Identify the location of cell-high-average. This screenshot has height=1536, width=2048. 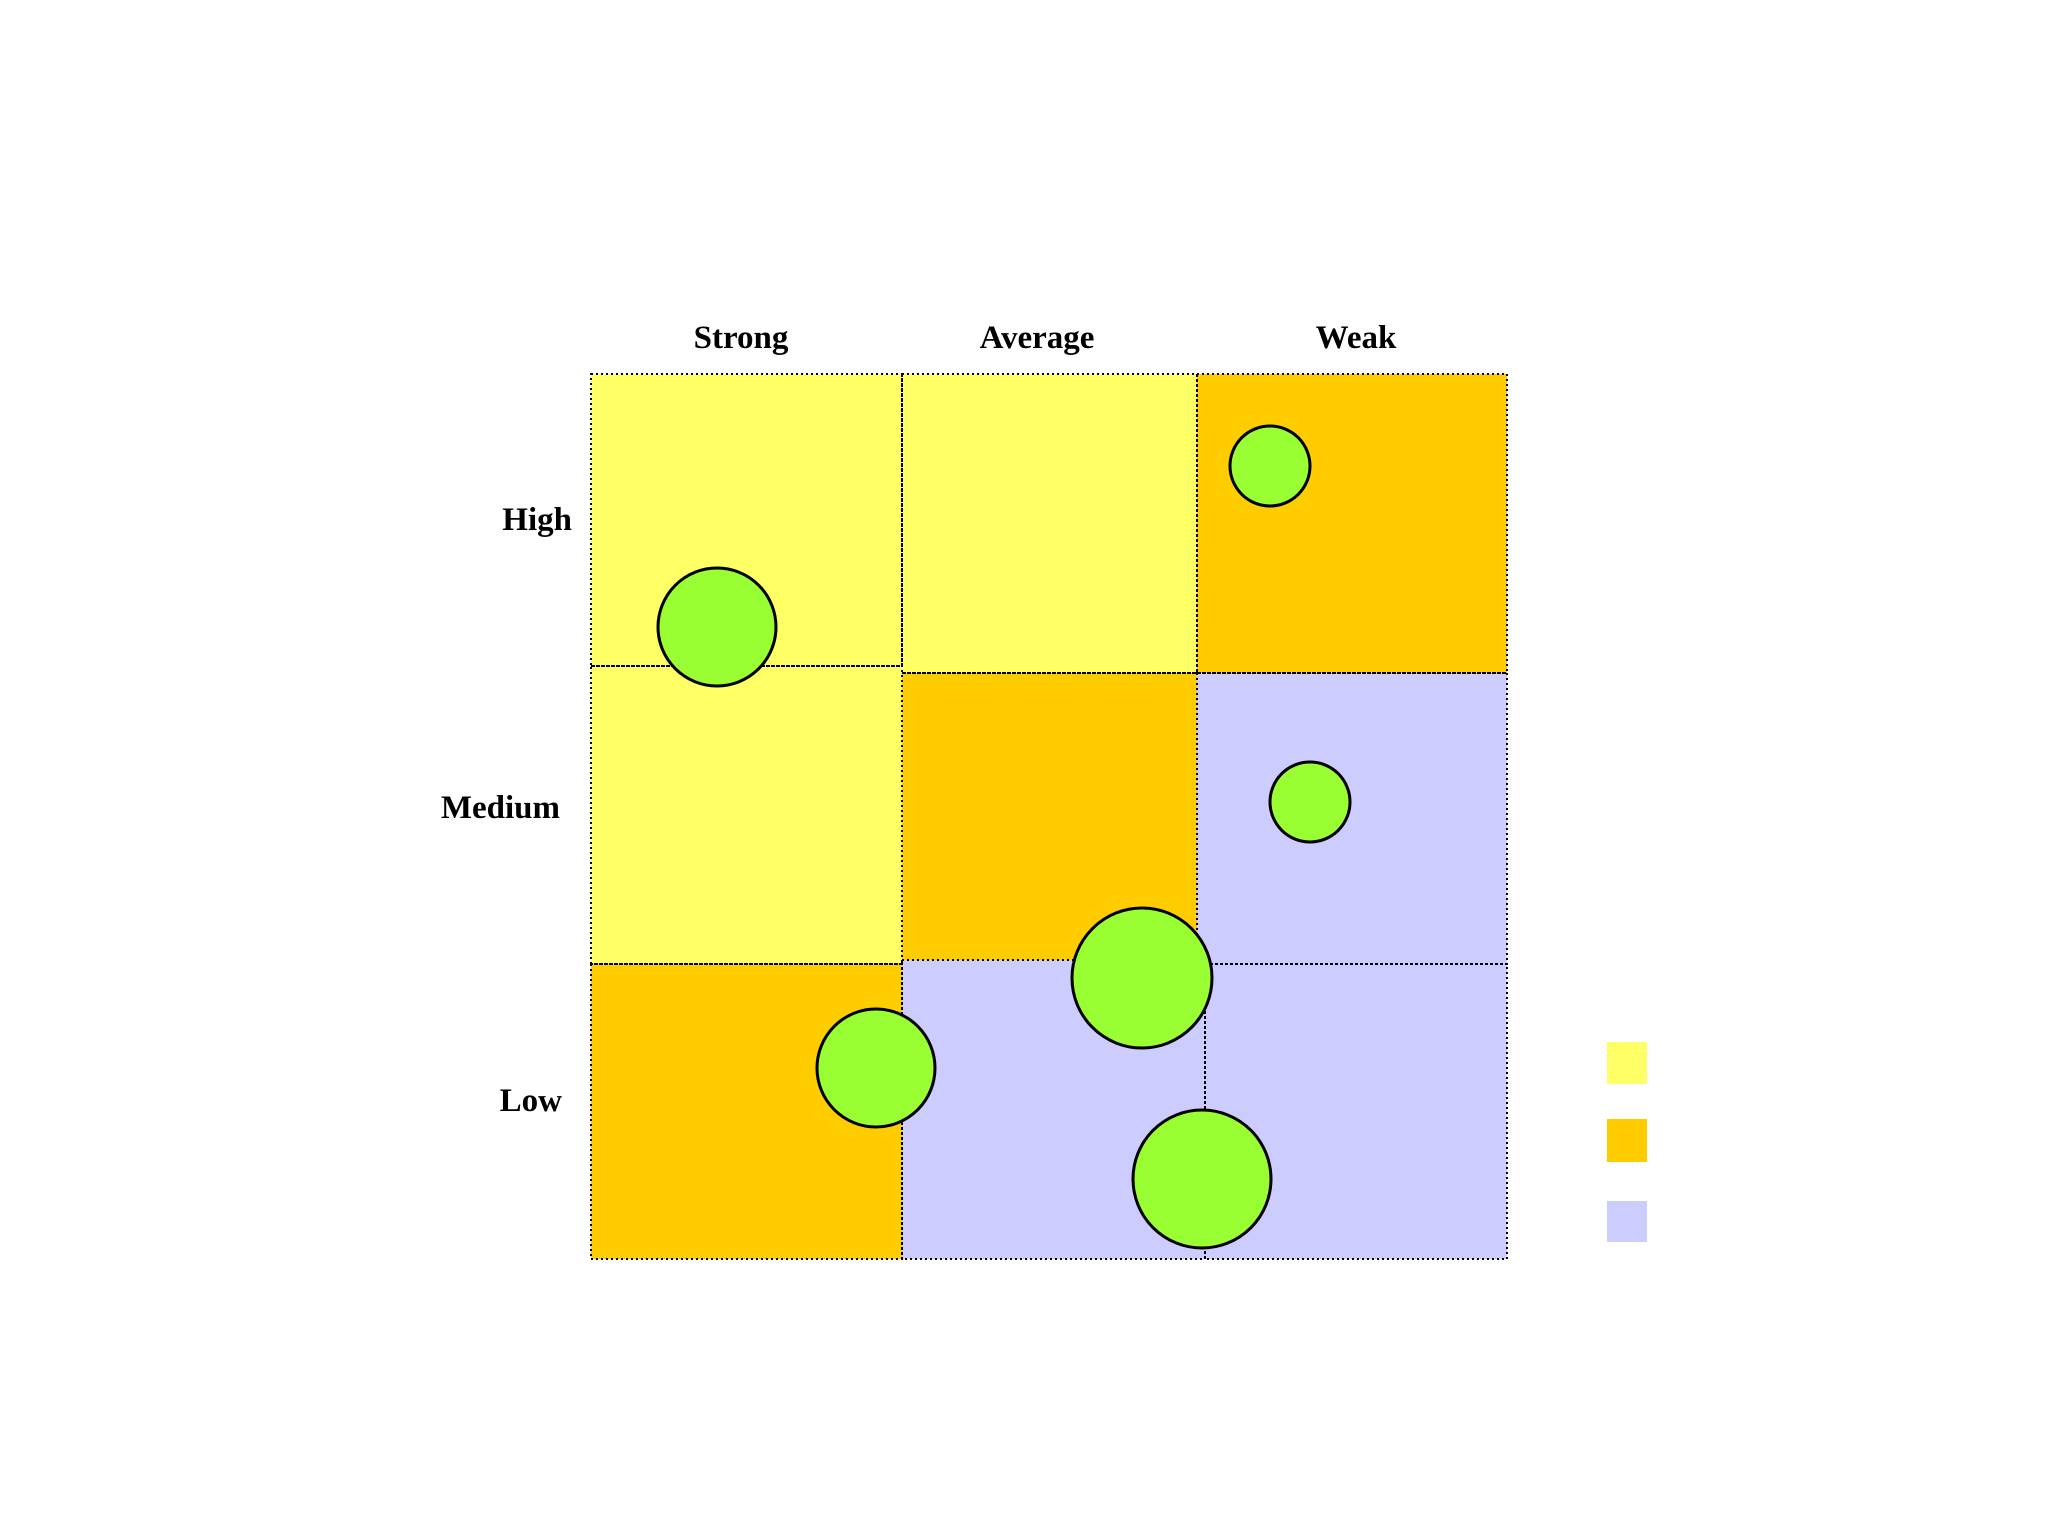
(1049, 523).